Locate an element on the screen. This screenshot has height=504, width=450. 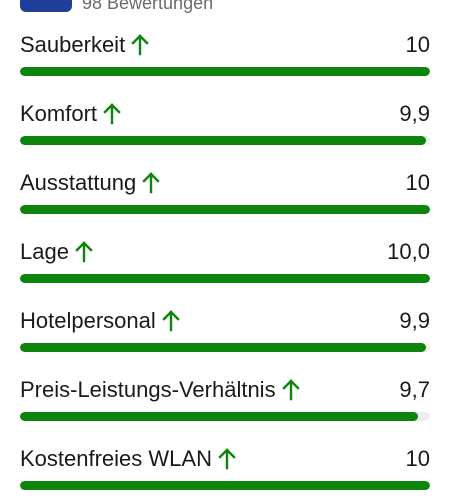
review-count: 98 Bewertungen is located at coordinates (148, 6).